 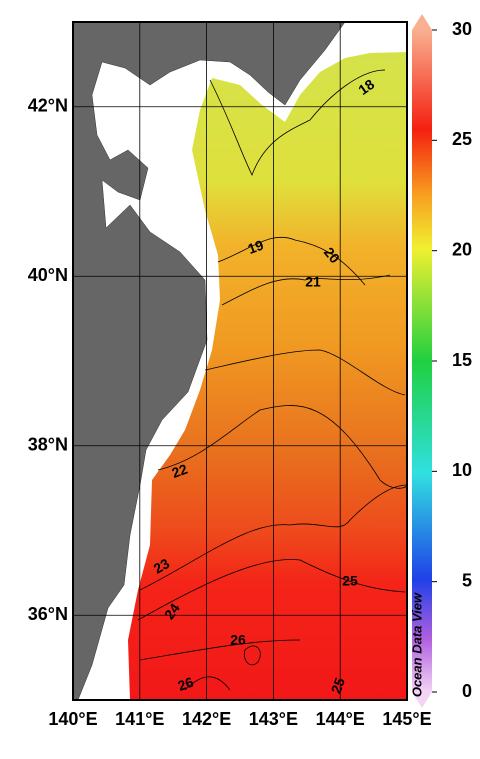 I want to click on colorbar-tick-label: 20, so click(x=462, y=249).